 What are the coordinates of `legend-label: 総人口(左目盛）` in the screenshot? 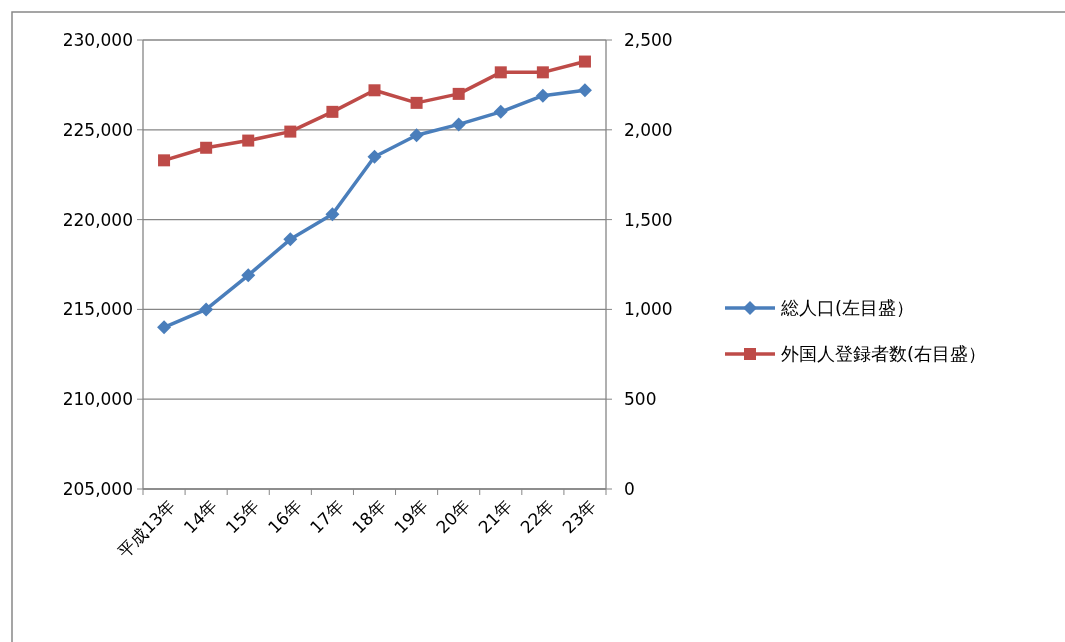 It's located at (847, 308).